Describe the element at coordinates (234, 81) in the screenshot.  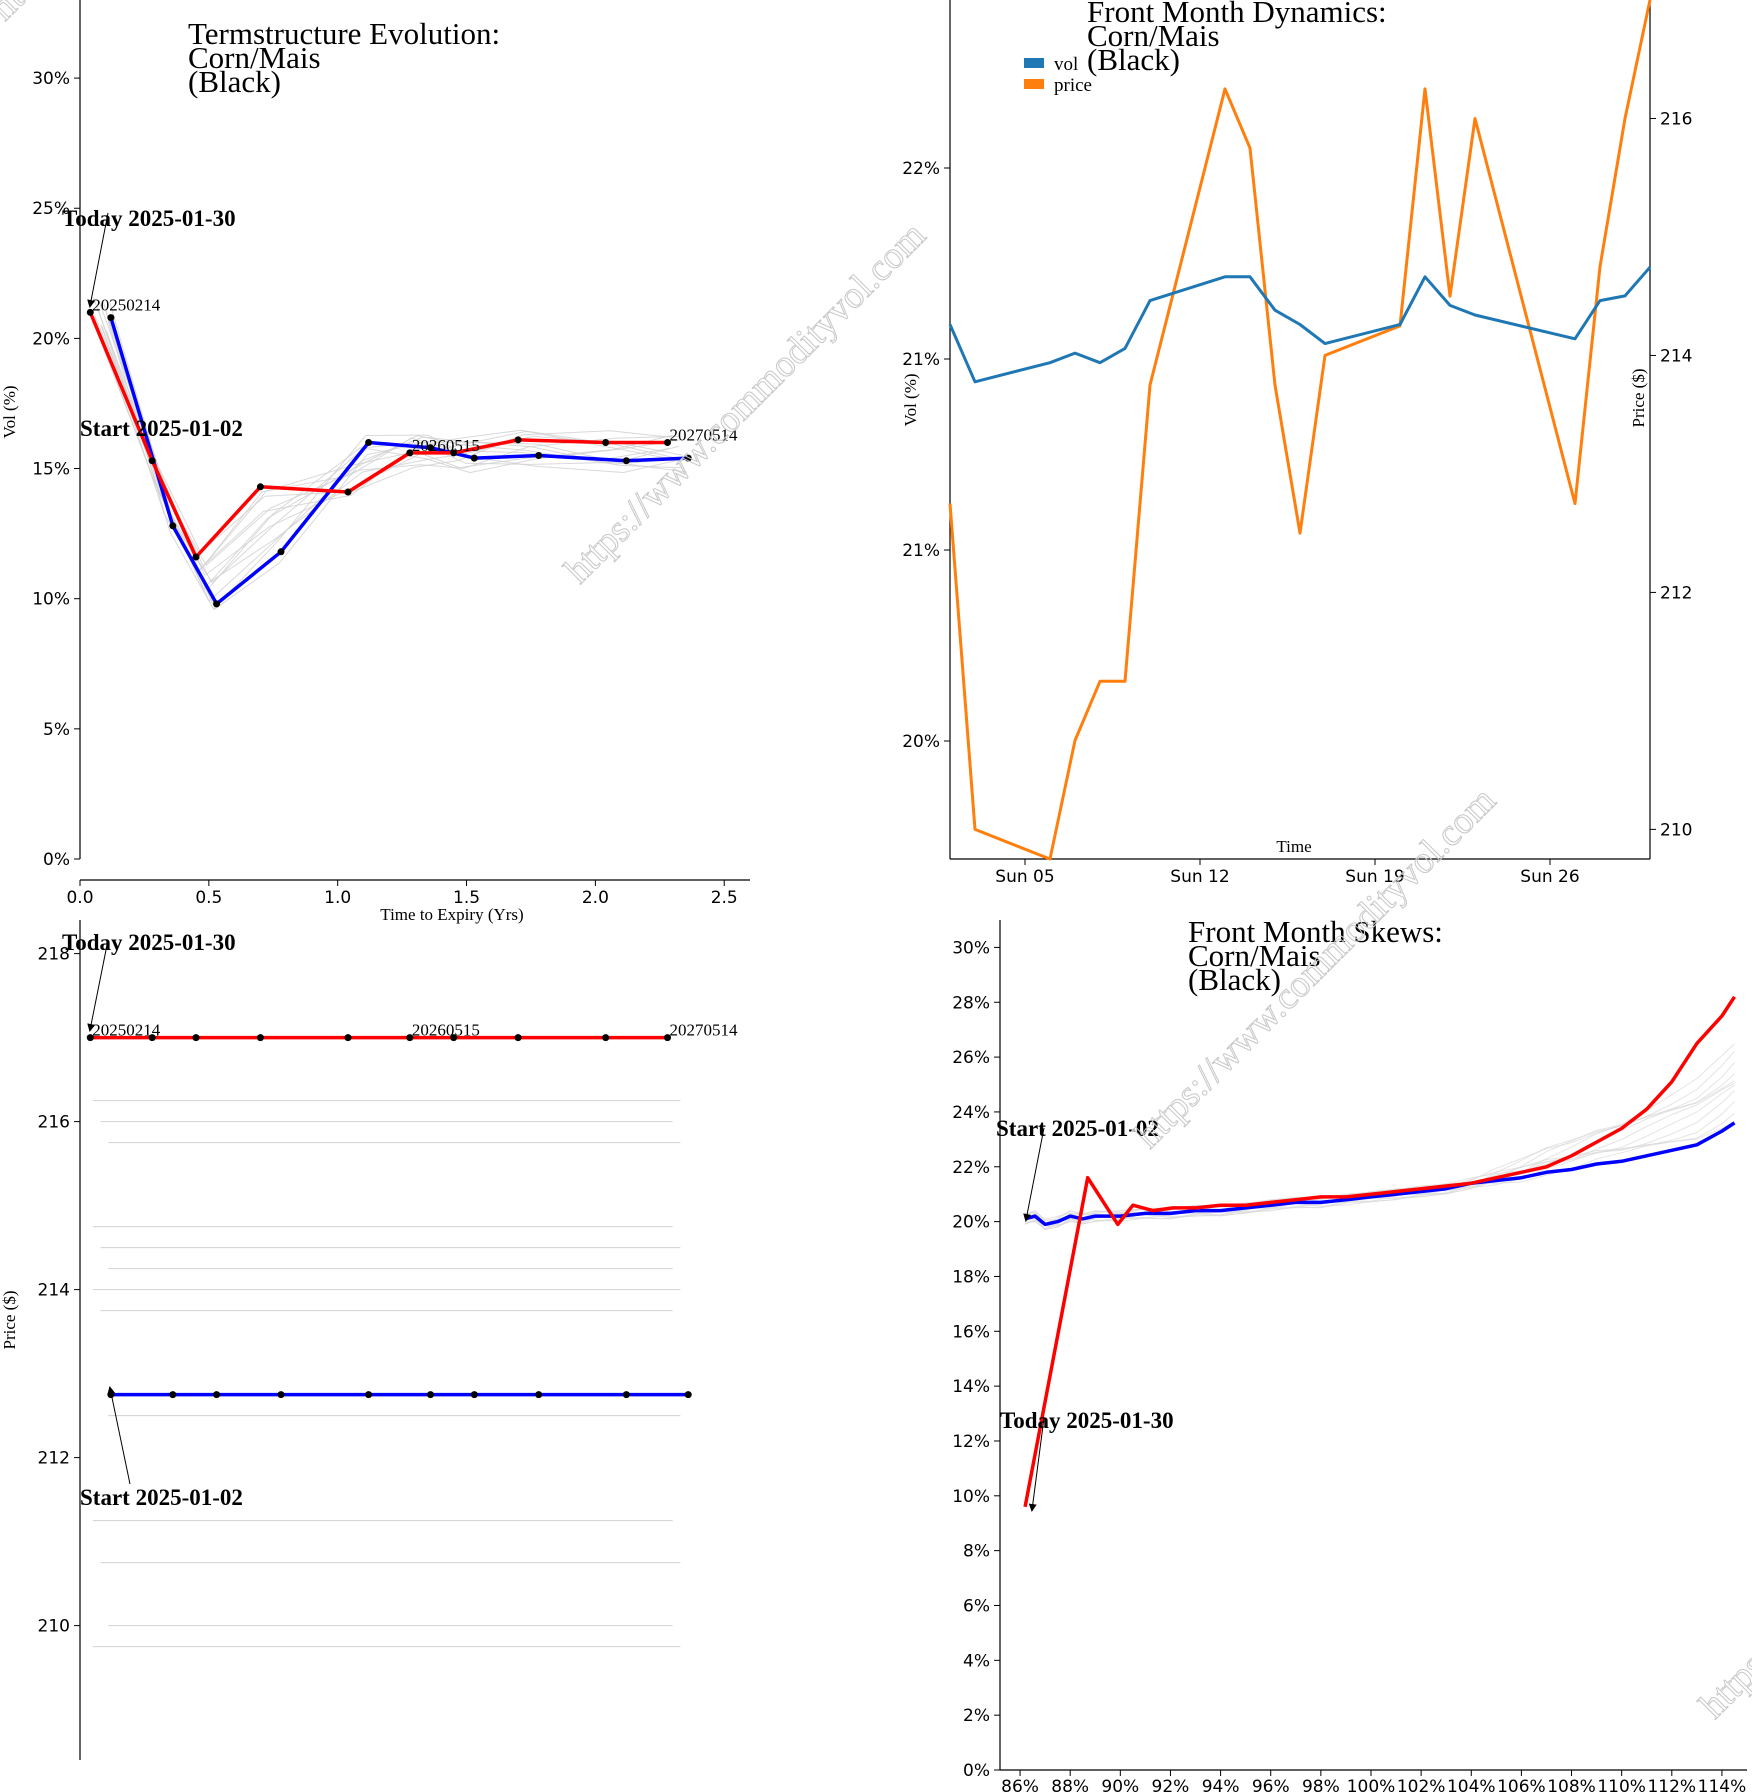
I see `termstructure-title-line3: (Black)` at that location.